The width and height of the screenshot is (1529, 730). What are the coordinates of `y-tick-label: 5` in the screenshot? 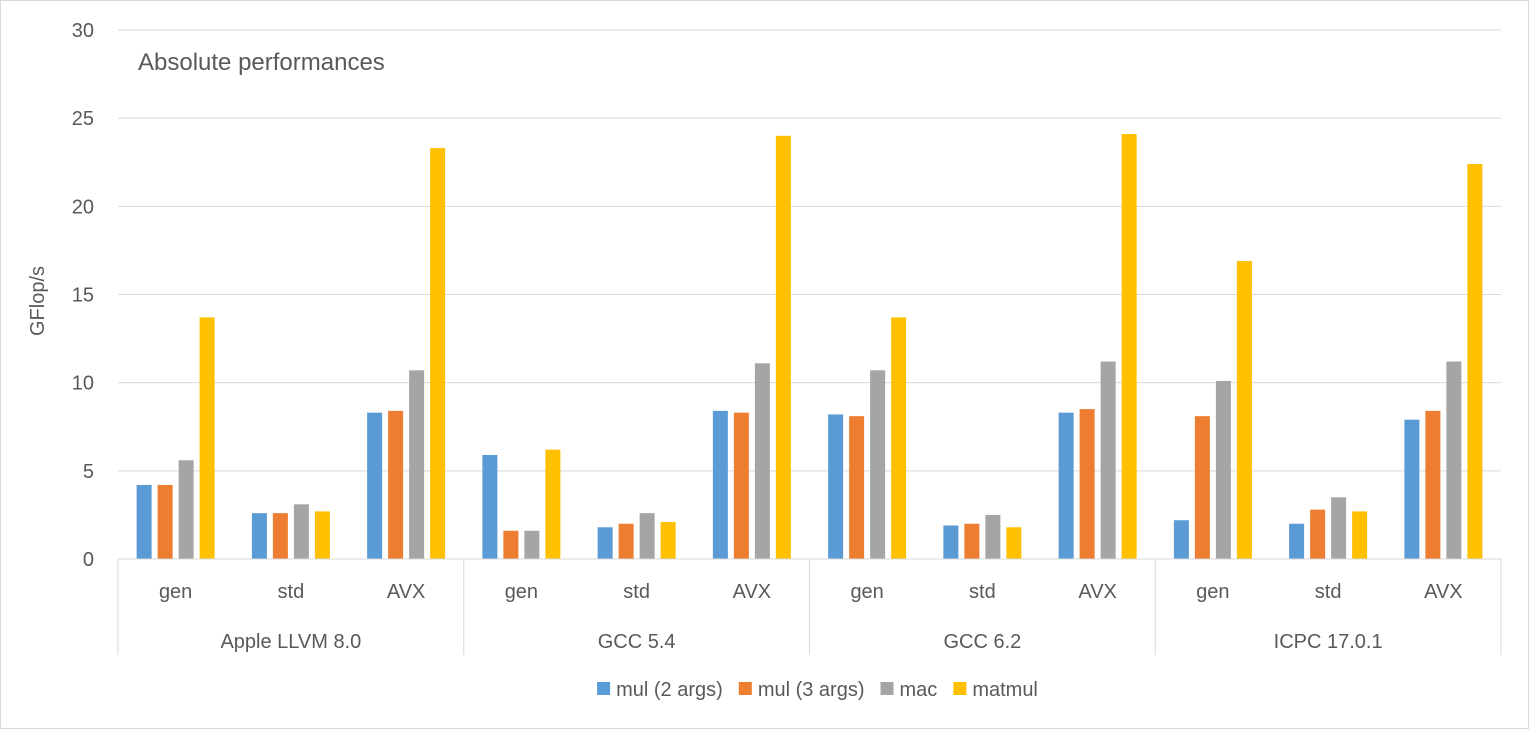 It's located at (88, 472).